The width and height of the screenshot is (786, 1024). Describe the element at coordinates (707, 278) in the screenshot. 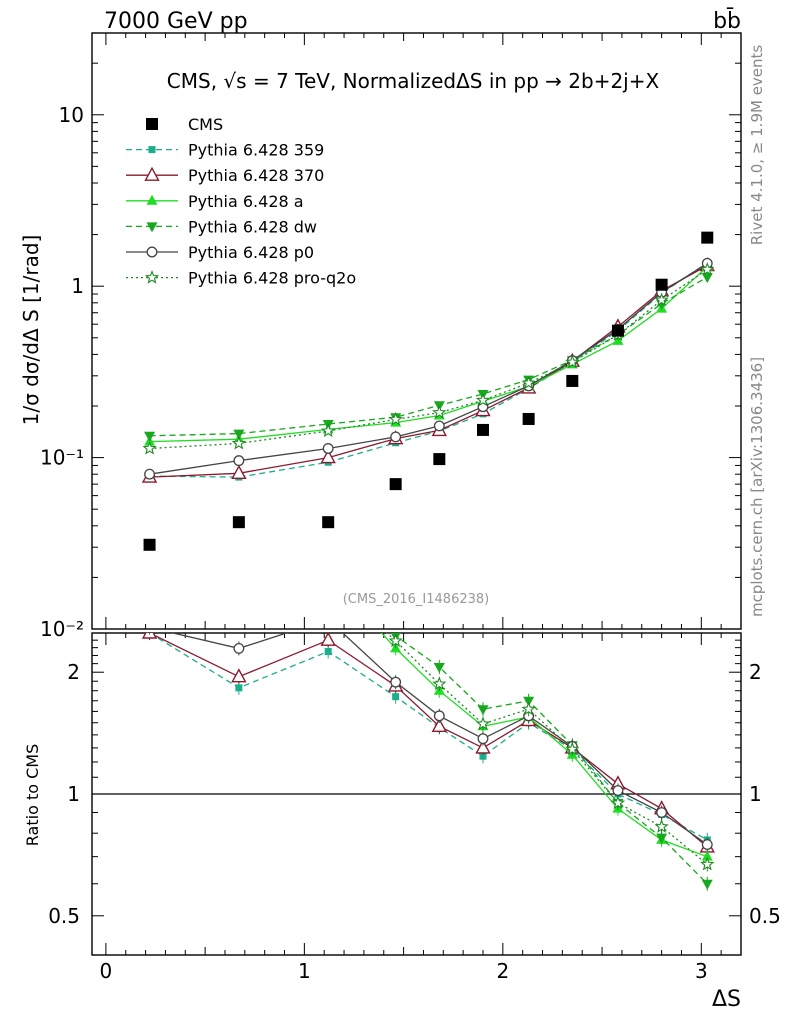

I see `main-point-pdw` at that location.